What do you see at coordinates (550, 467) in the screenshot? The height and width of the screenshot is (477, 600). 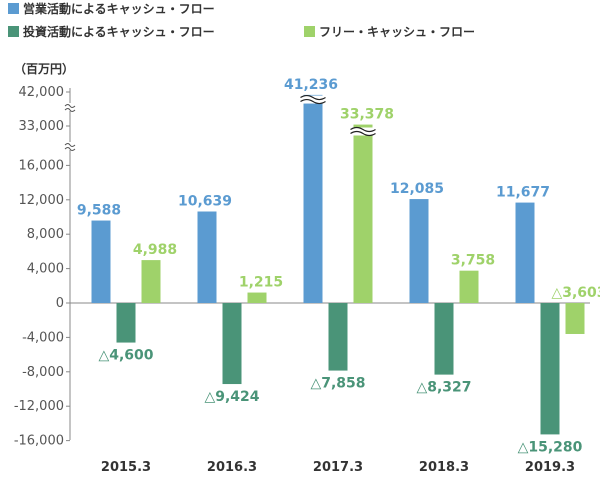 I see `x-category-label: 2019.3` at bounding box center [550, 467].